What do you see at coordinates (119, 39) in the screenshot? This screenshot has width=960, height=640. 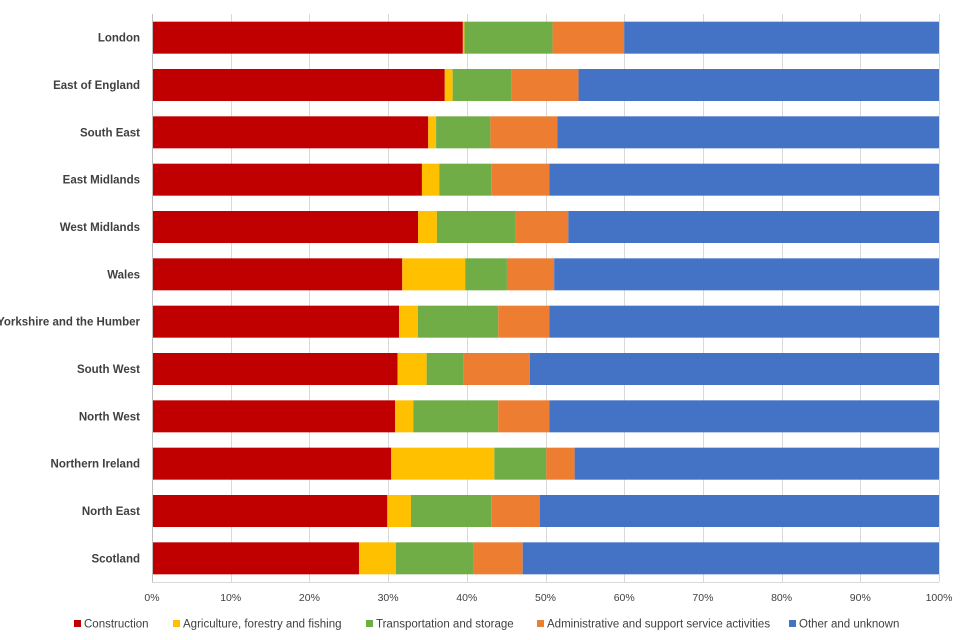 I see `category-label: London` at bounding box center [119, 39].